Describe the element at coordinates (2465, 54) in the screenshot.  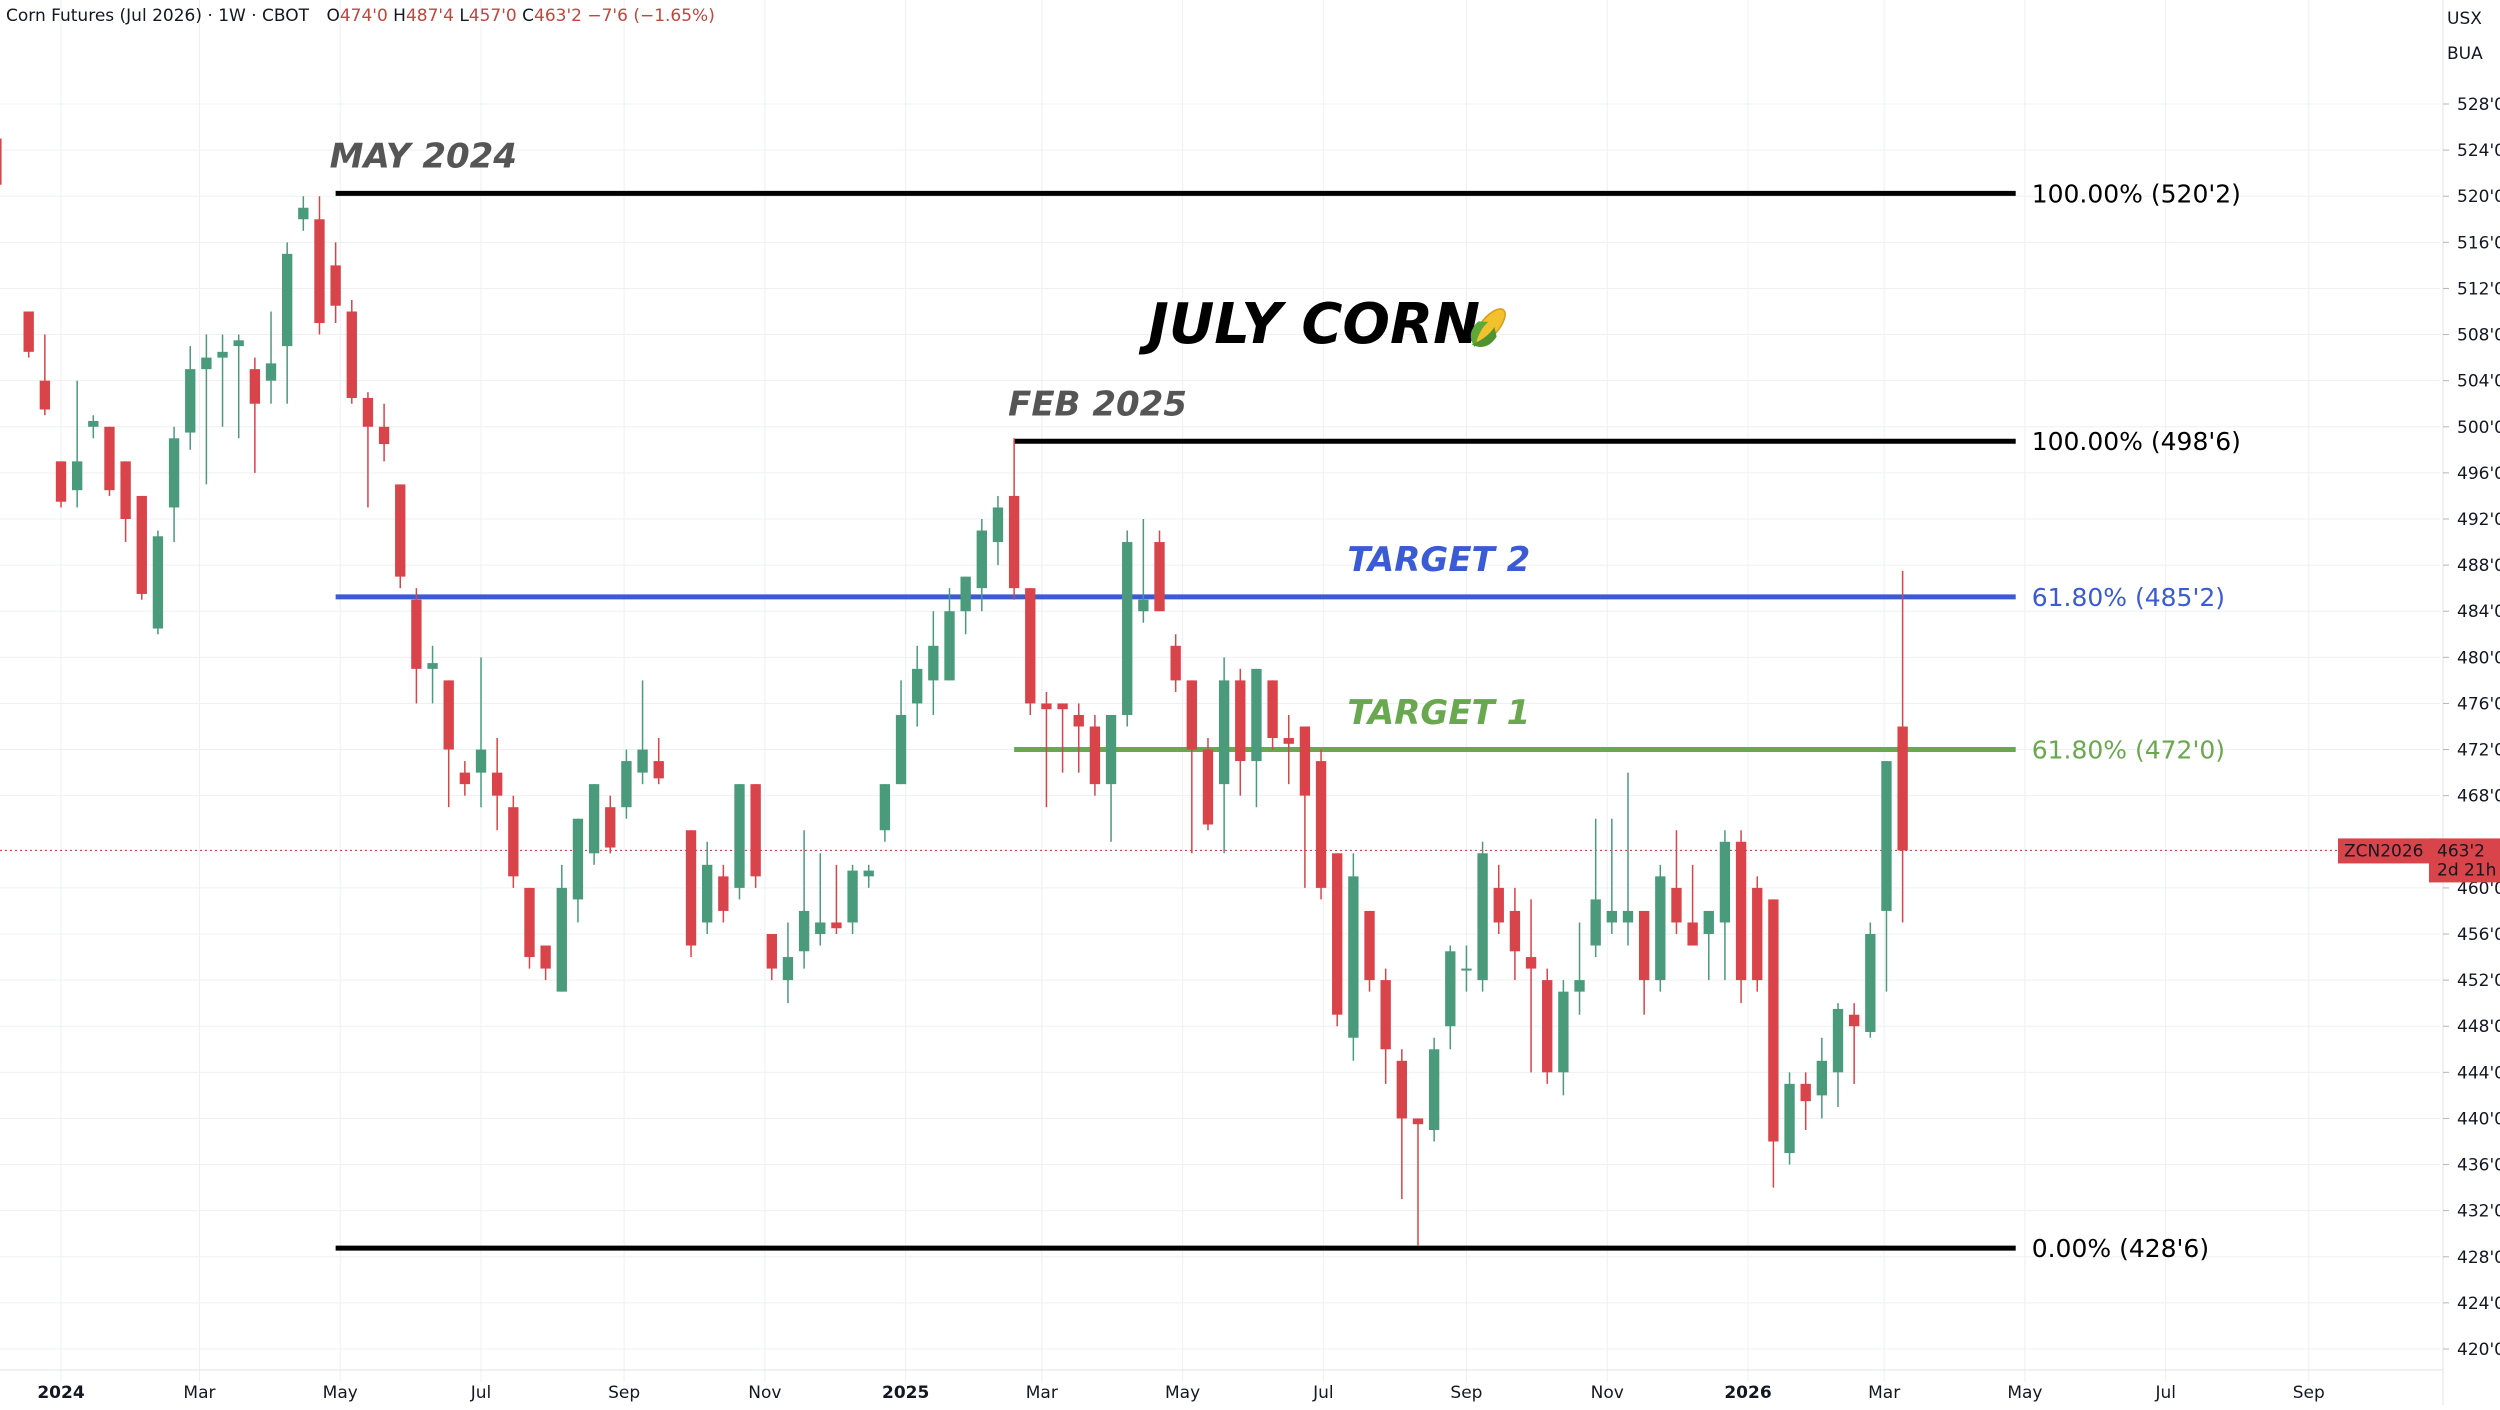
I see `axis-unit-label: BUA` at that location.